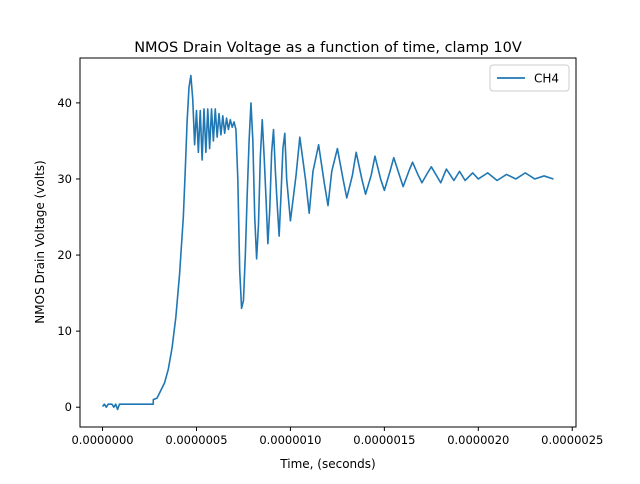 The height and width of the screenshot is (484, 640). What do you see at coordinates (102, 440) in the screenshot?
I see `x-tick-label: 0.0000000` at bounding box center [102, 440].